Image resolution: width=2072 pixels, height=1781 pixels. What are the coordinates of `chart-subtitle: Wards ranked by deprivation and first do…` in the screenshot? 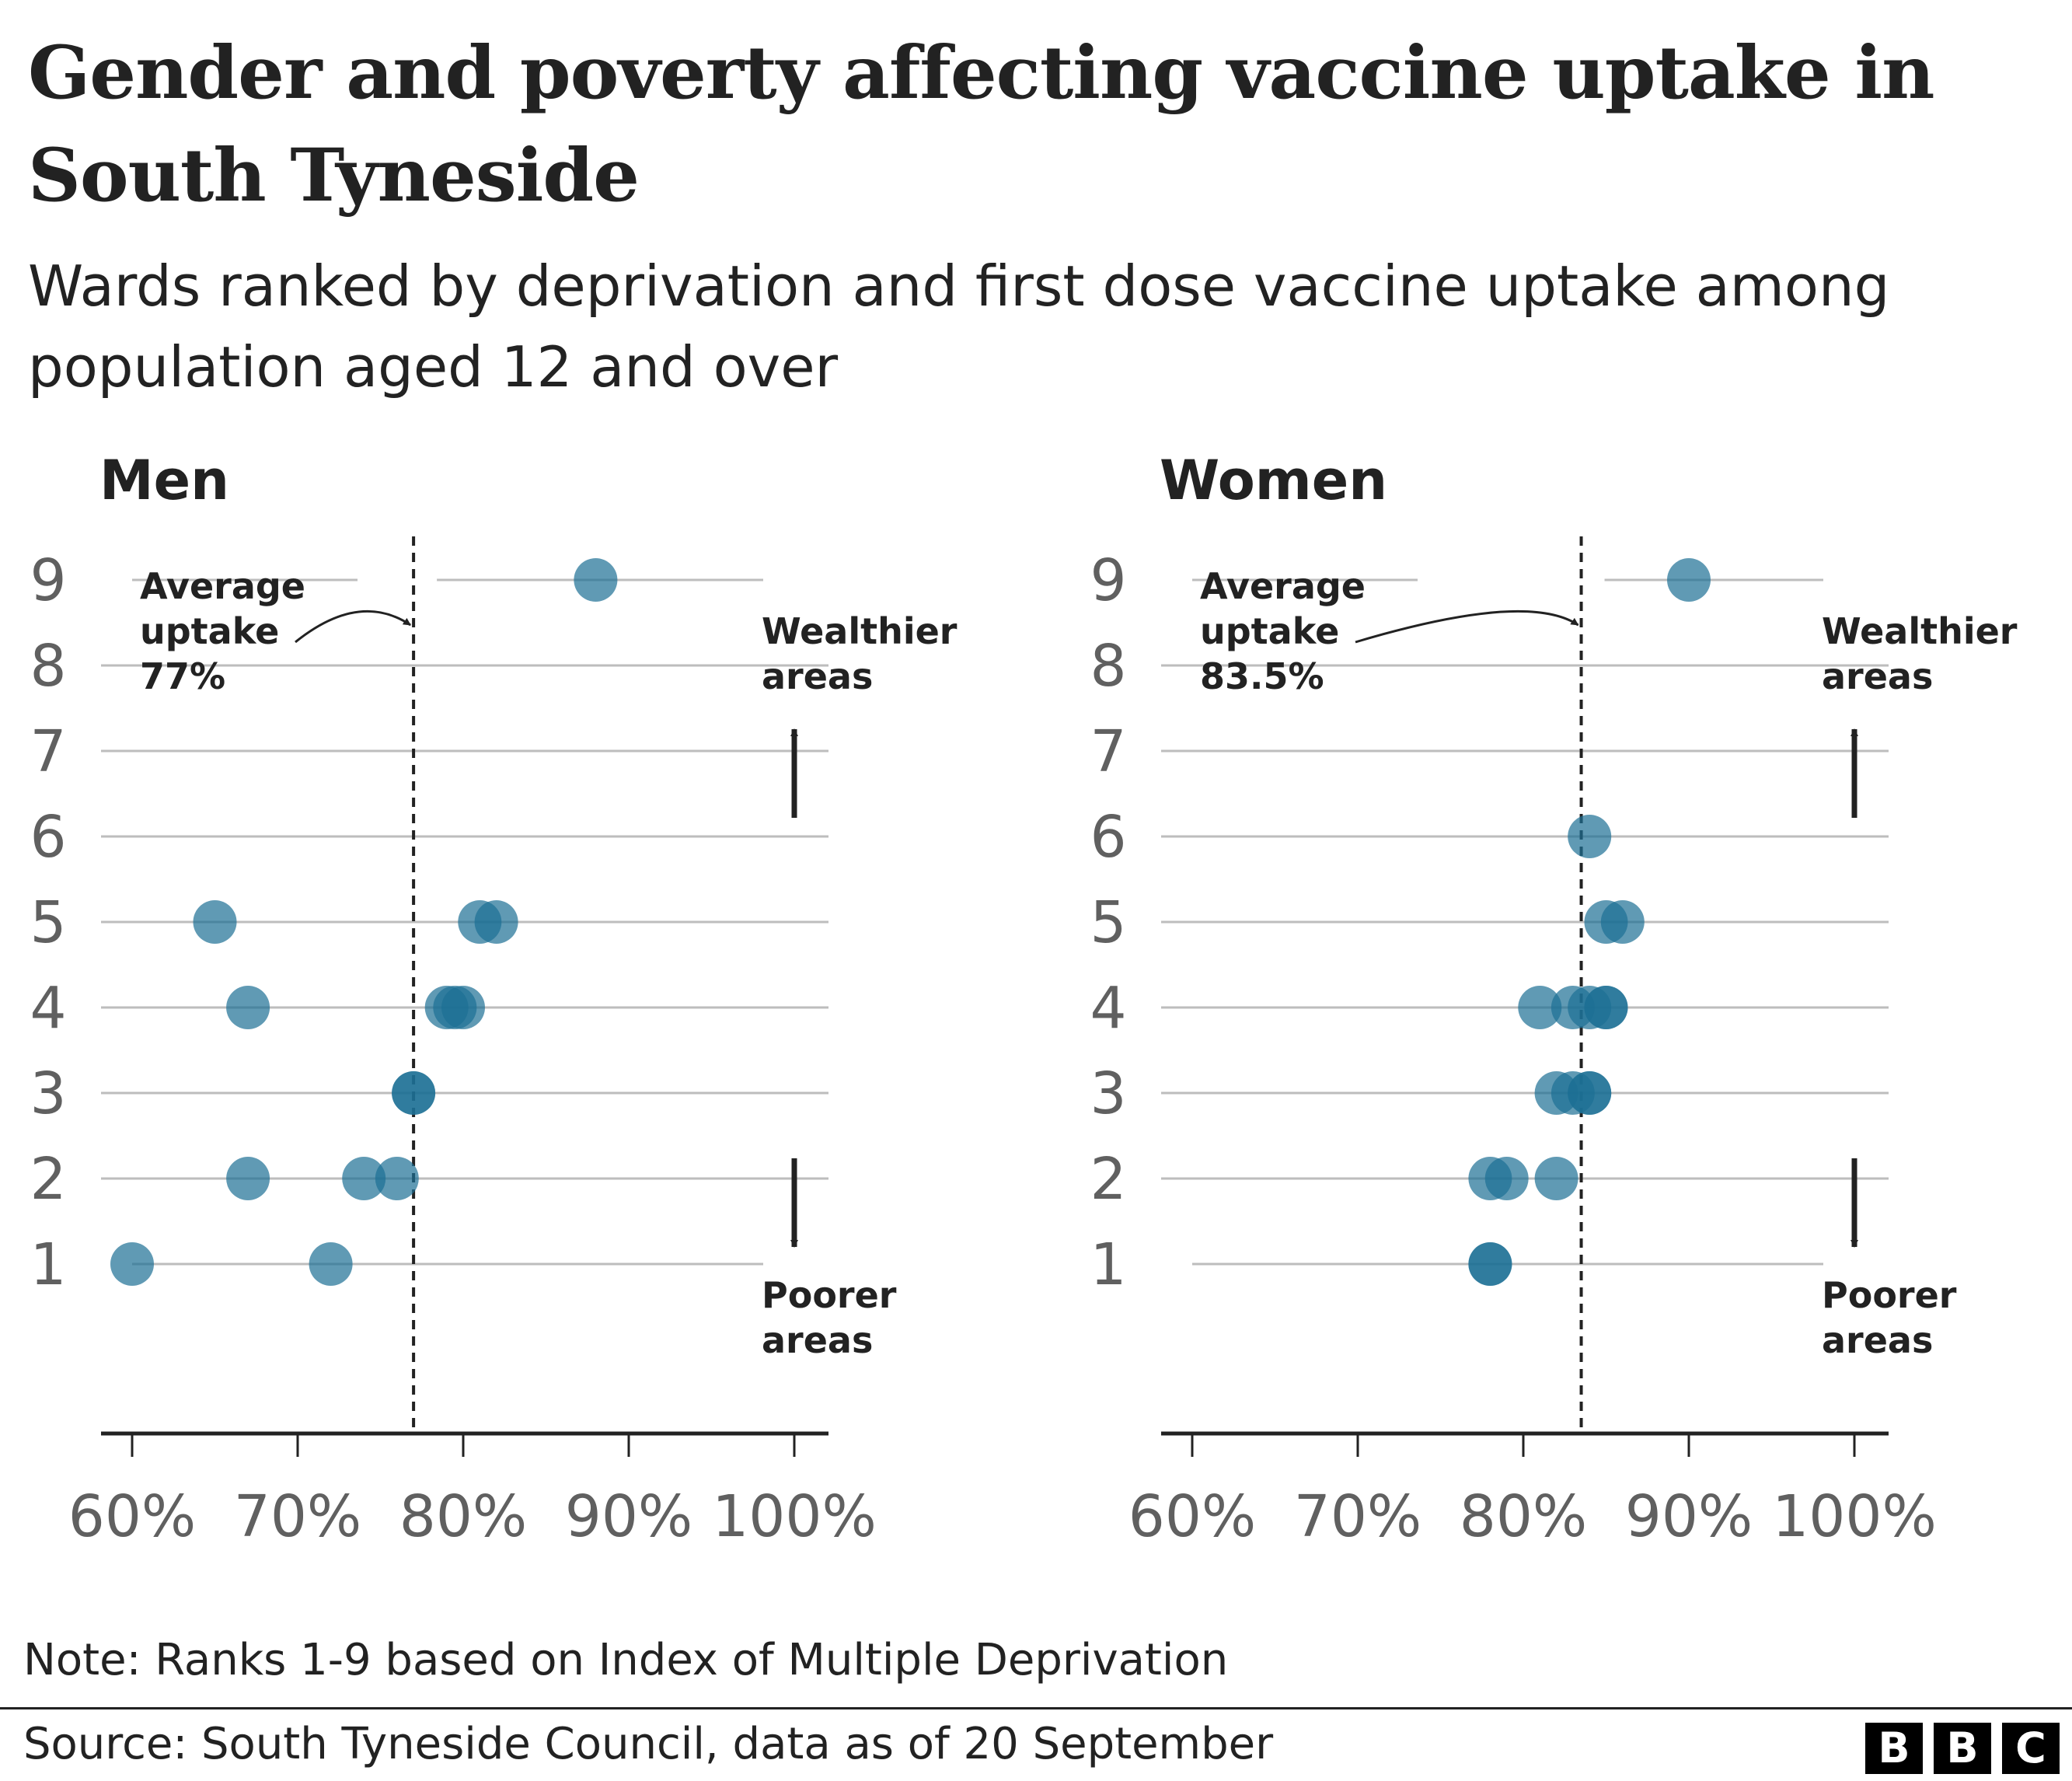 It's located at (959, 326).